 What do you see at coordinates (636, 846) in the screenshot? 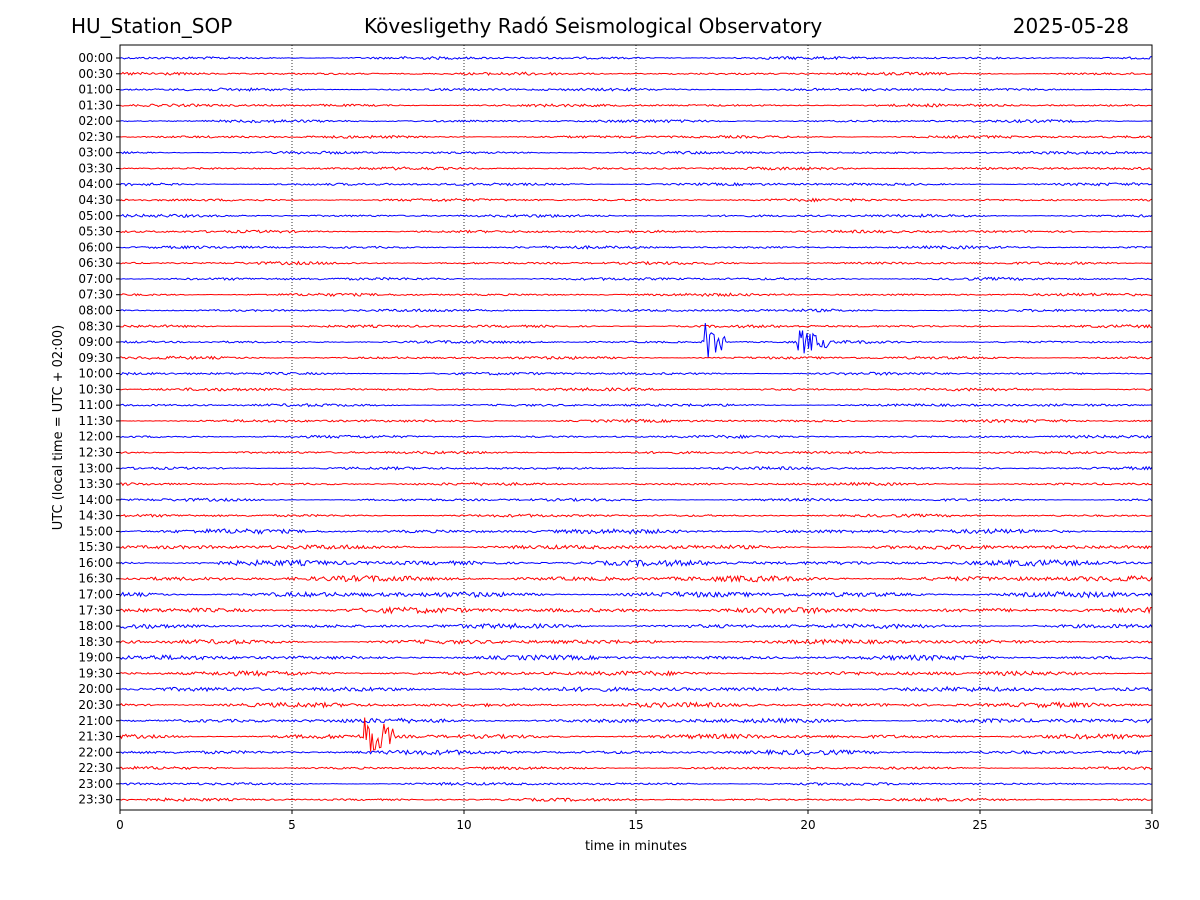
I see `x-axis-label: time in minutes` at bounding box center [636, 846].